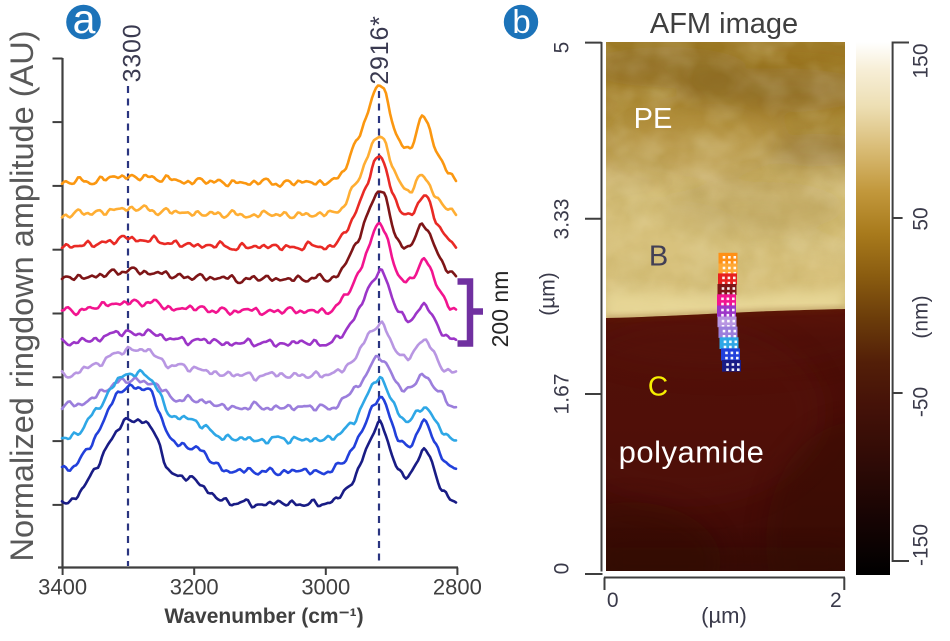 The width and height of the screenshot is (950, 641). What do you see at coordinates (562, 48) in the screenshot?
I see `svg-text: 5` at bounding box center [562, 48].